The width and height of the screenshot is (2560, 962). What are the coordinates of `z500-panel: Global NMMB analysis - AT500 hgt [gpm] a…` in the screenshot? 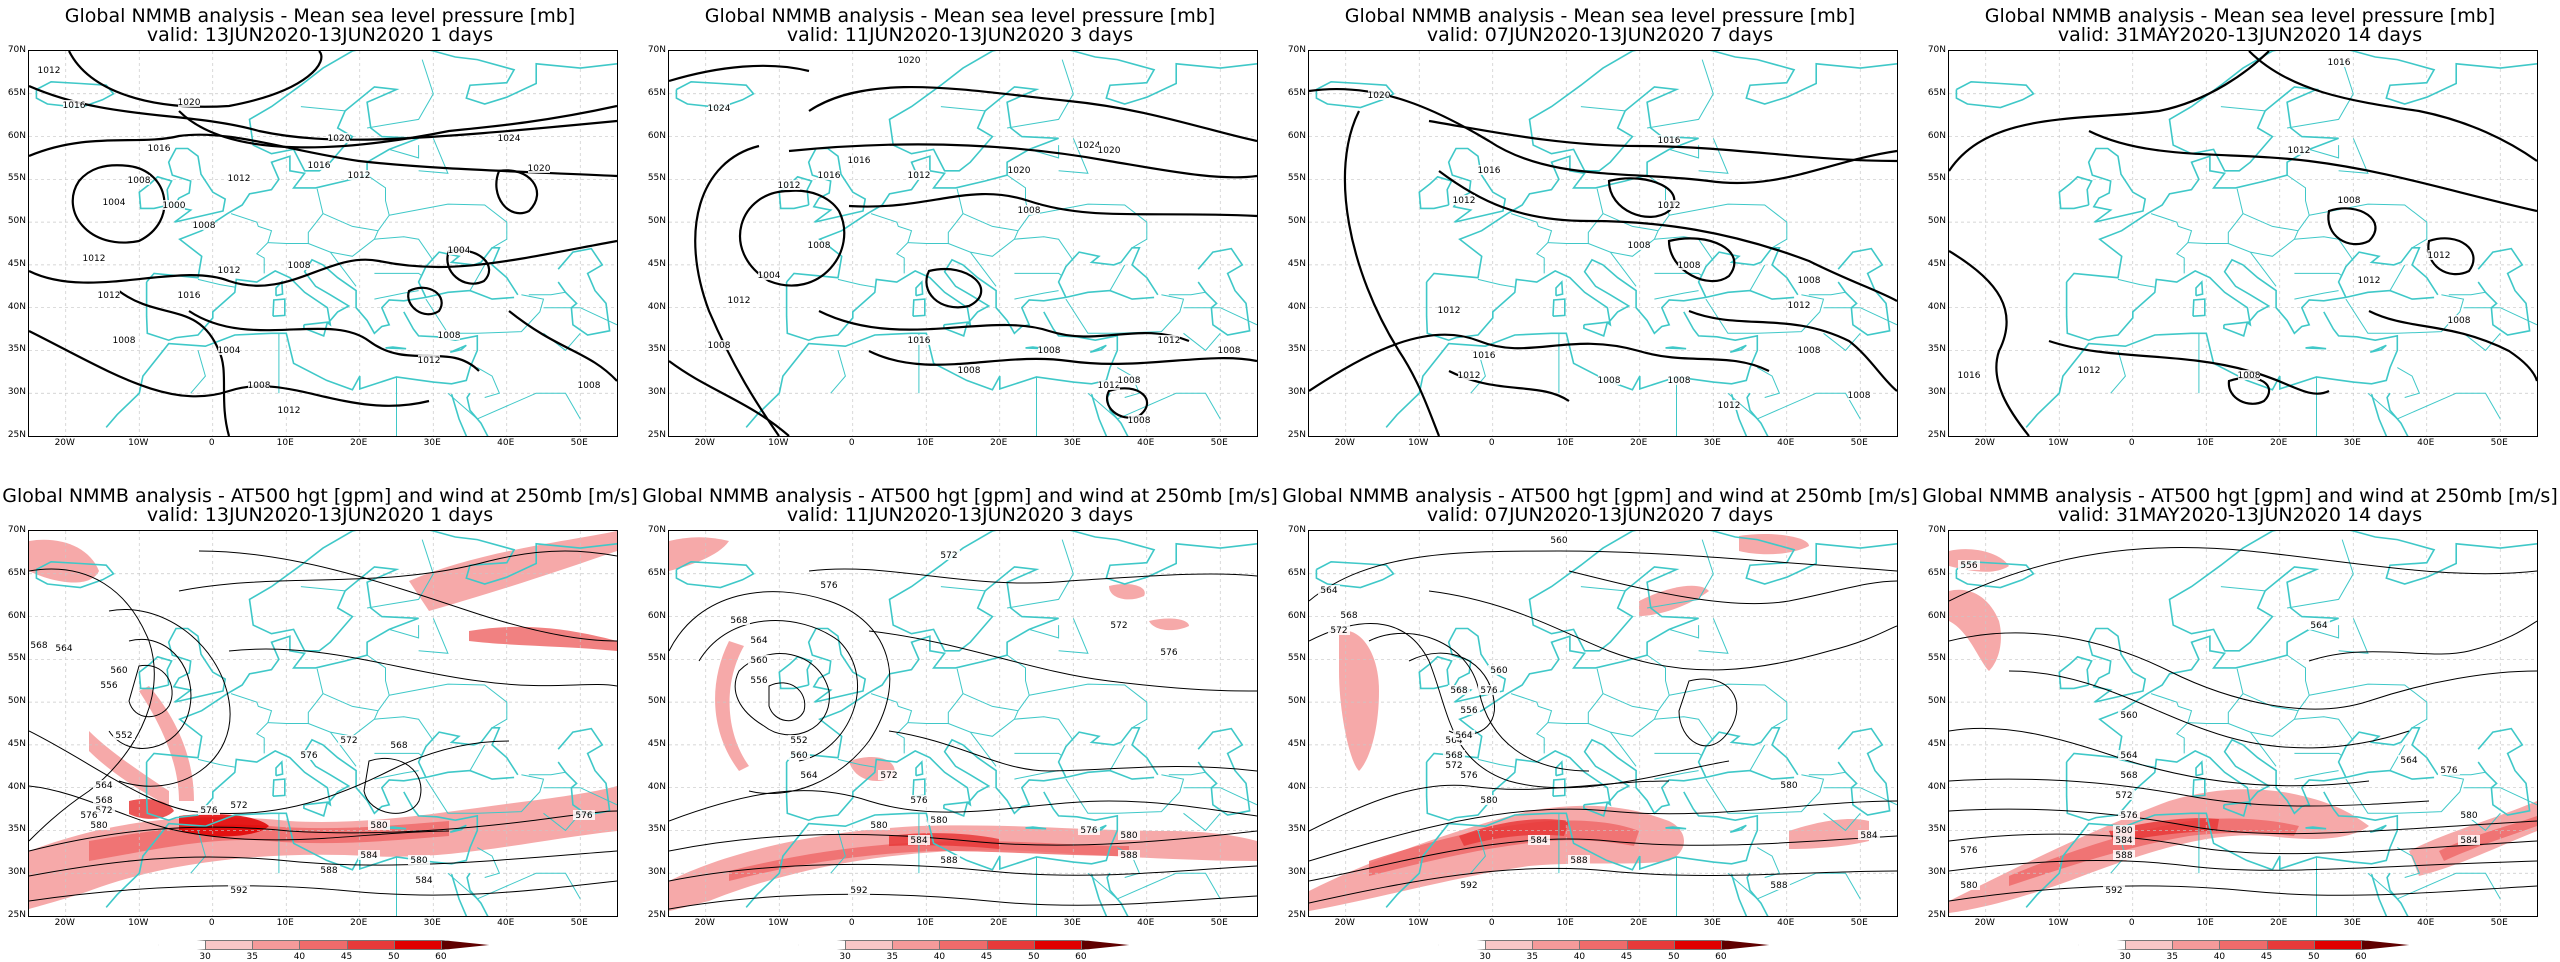 It's located at (960, 721).